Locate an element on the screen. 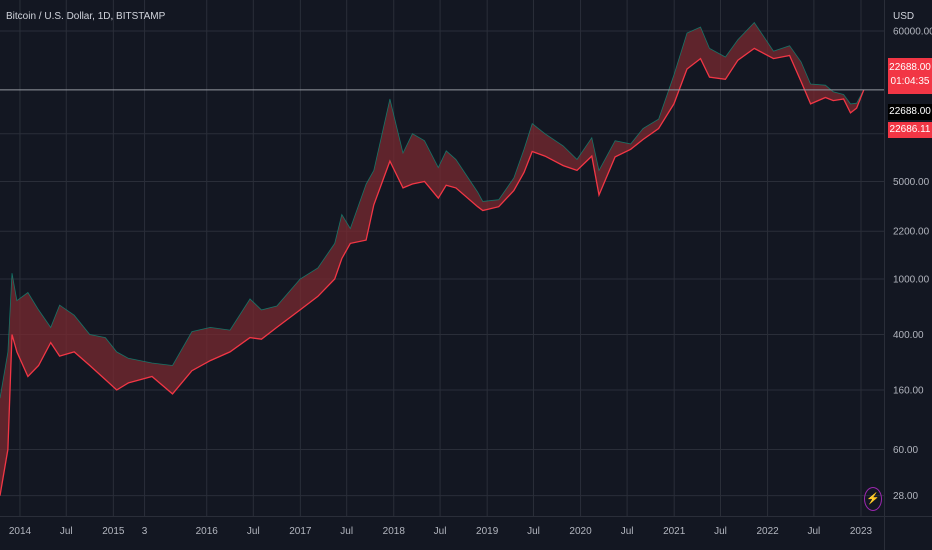  time-tick-label: 2016 is located at coordinates (207, 531).